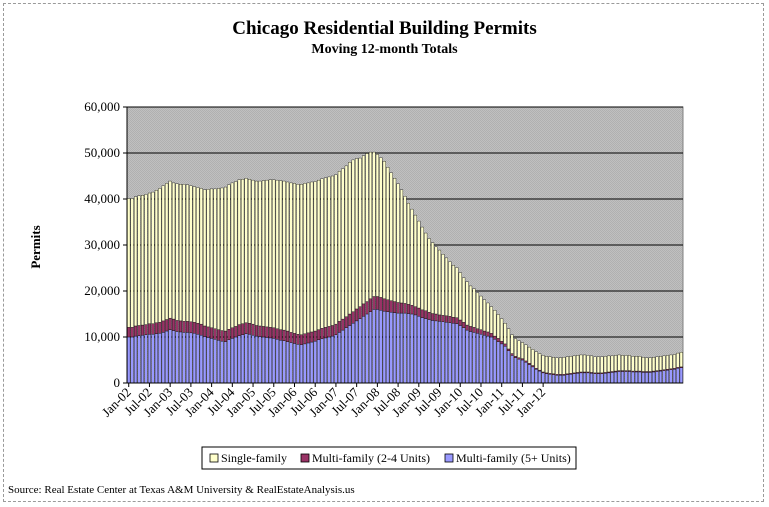  Describe the element at coordinates (106, 244) in the screenshot. I see `y-axis: 0 10,000 20,000 30,000 40,000 50,000 60,000` at that location.